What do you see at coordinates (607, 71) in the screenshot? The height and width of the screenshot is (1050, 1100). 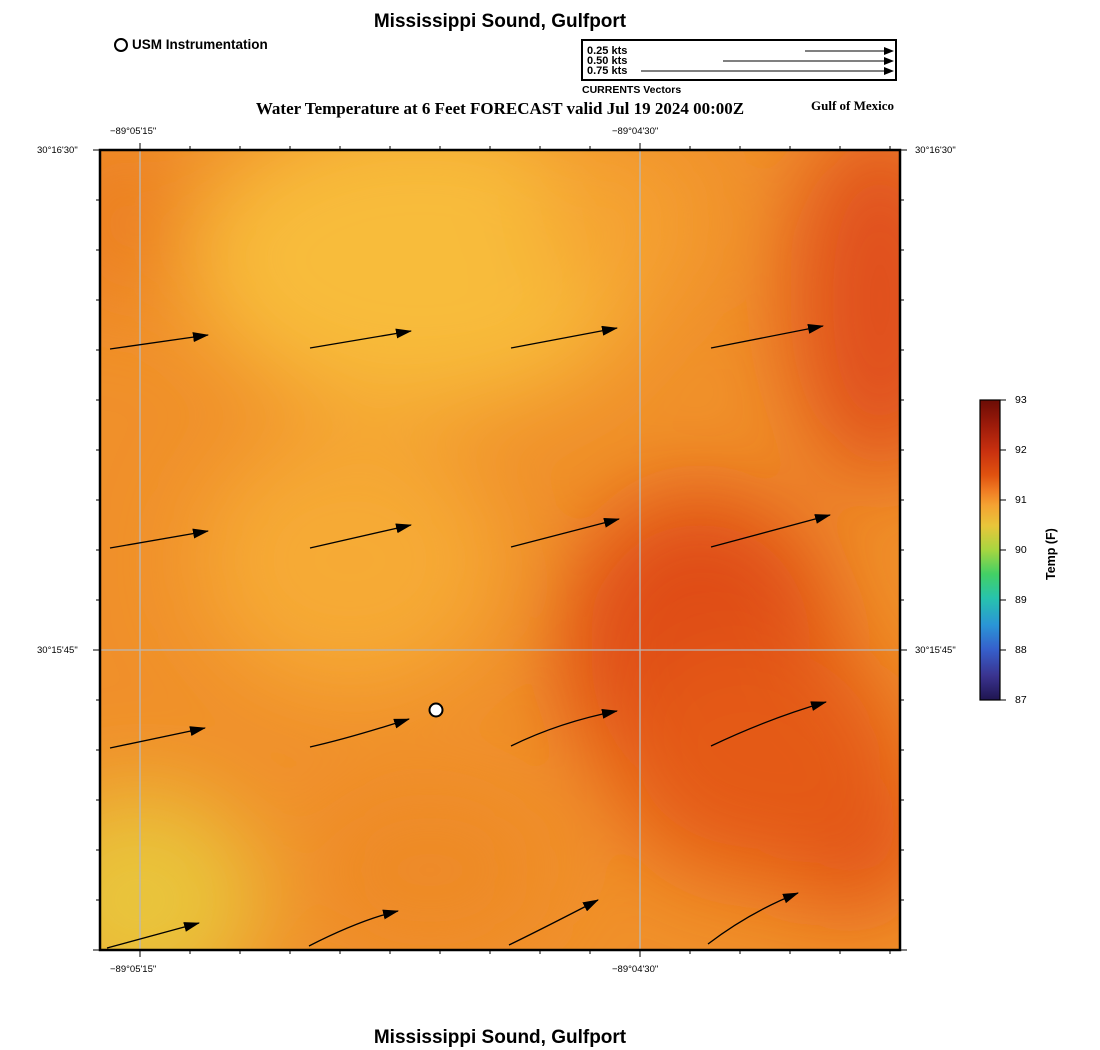 I see `legend-entry-075: 0.75 kts` at bounding box center [607, 71].